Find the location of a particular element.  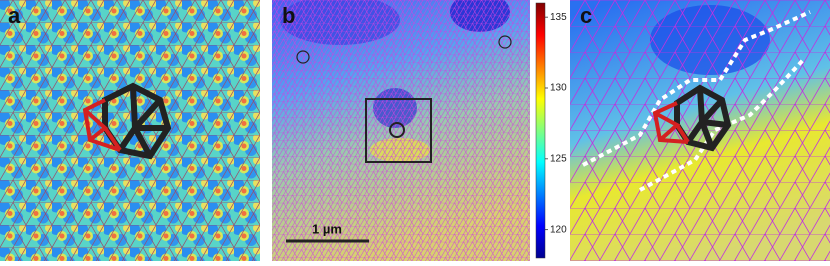

panel-label: b is located at coordinates (288, 15).